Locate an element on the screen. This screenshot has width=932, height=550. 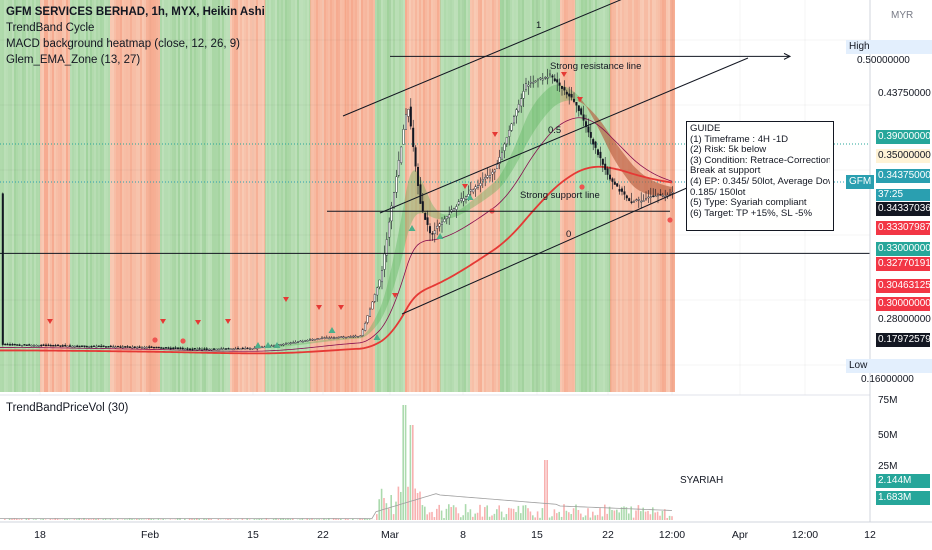
price-axis-tag: 0.28000000 is located at coordinates (903, 320).